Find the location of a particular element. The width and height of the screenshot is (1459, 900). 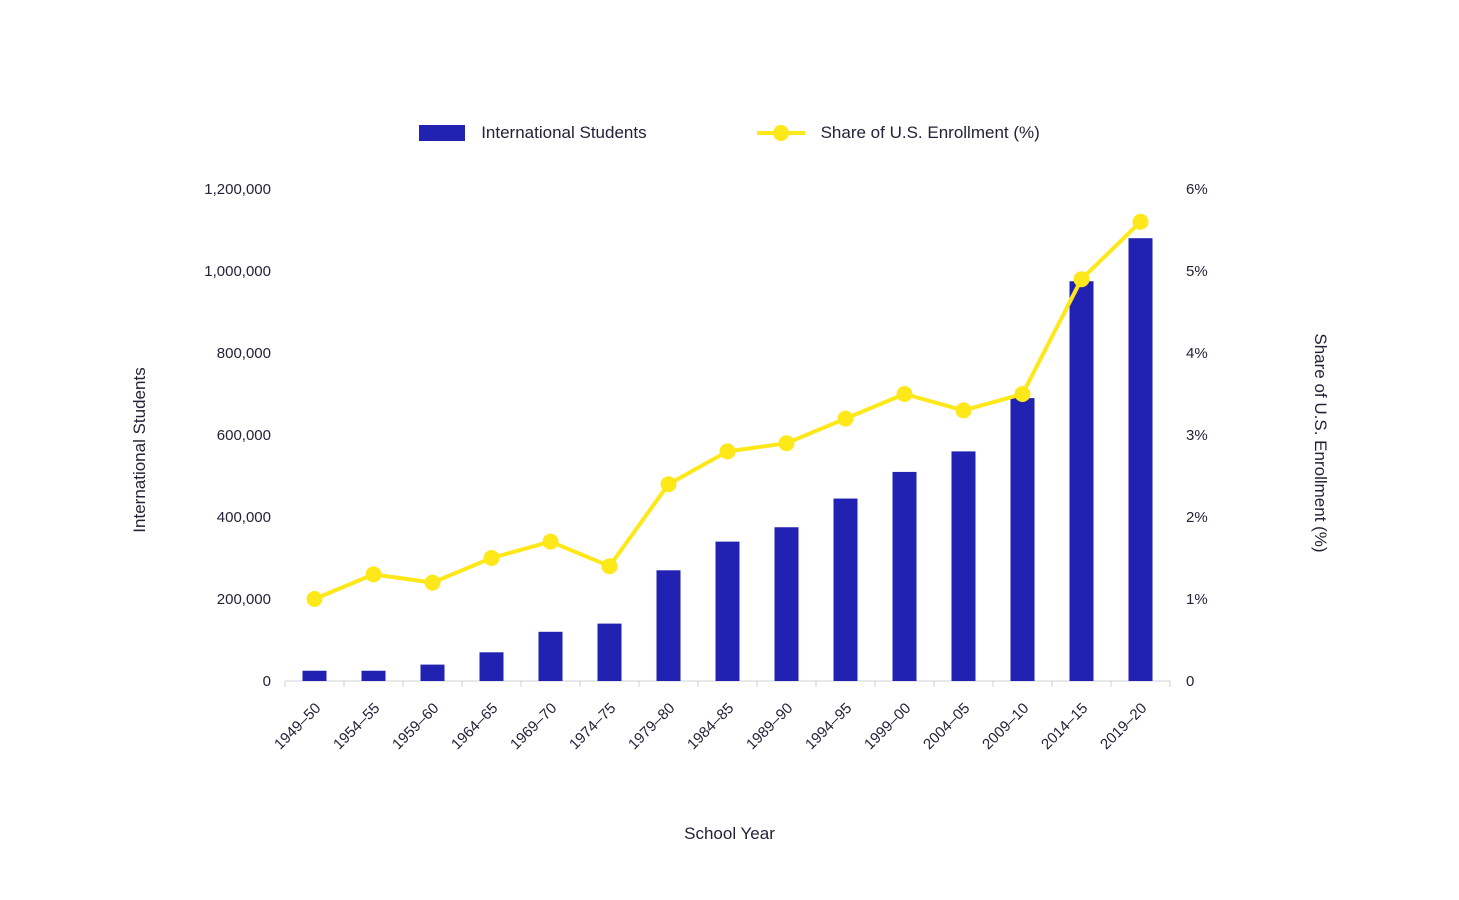

legend-item-share-enrollment: Share of U.S. Enrollment (%) is located at coordinates (898, 133).